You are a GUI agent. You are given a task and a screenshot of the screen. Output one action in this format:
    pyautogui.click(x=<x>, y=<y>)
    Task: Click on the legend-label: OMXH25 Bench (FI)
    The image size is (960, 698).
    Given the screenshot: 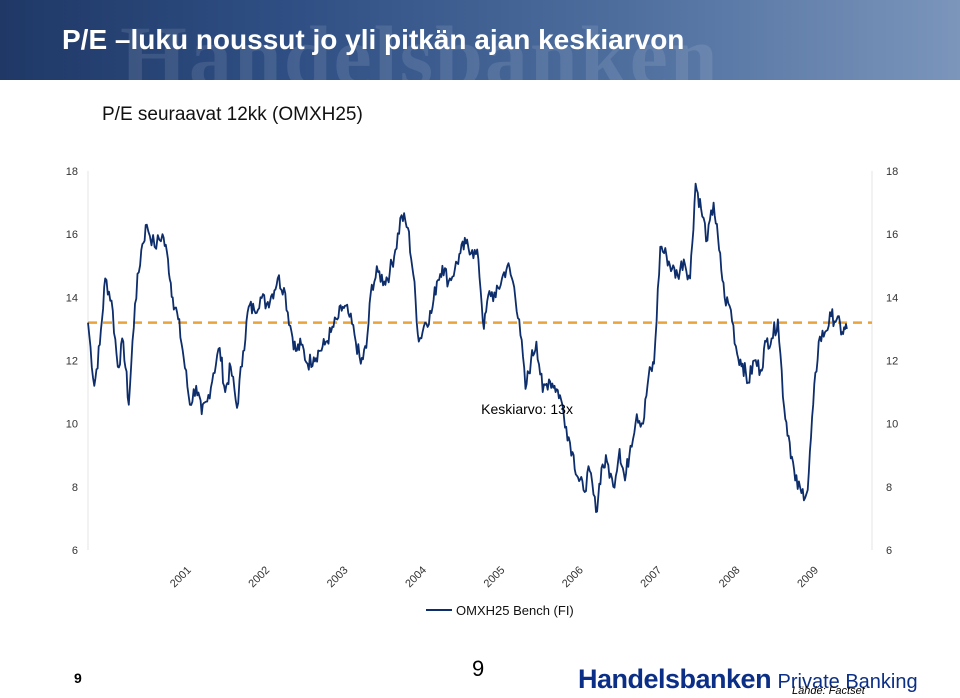 What is the action you would take?
    pyautogui.click(x=515, y=610)
    